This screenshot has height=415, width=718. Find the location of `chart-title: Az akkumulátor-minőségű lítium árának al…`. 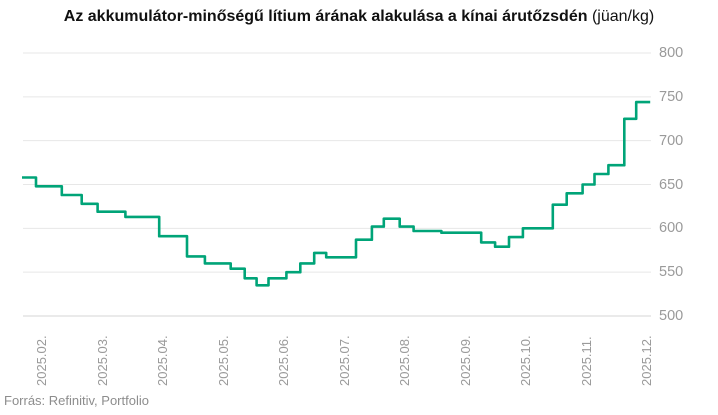

chart-title: Az akkumulátor-minőségű lítium árának al… is located at coordinates (359, 17).